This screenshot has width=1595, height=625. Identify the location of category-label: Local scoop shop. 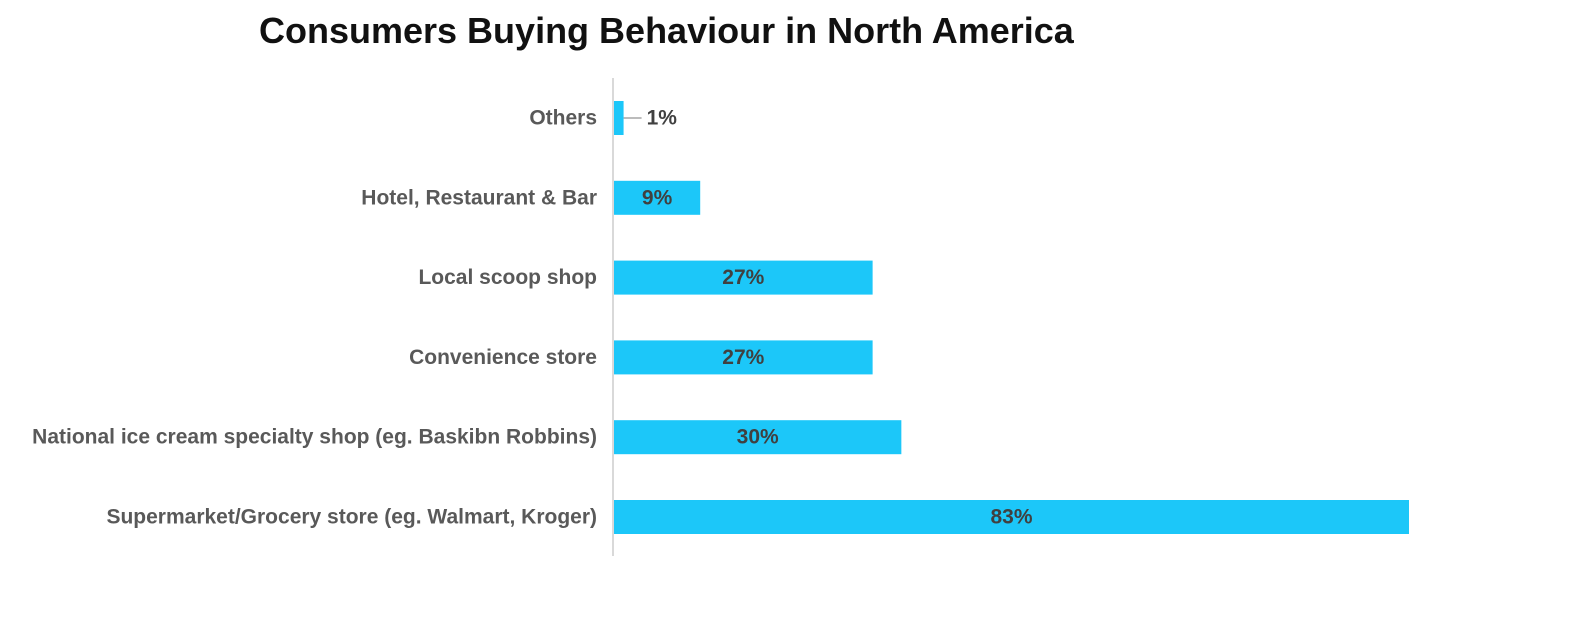
(507, 277).